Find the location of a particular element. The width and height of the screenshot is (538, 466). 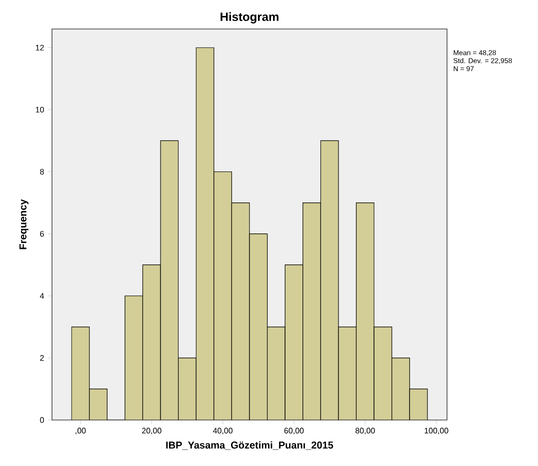

x-tick-label: 100,00 is located at coordinates (436, 431).